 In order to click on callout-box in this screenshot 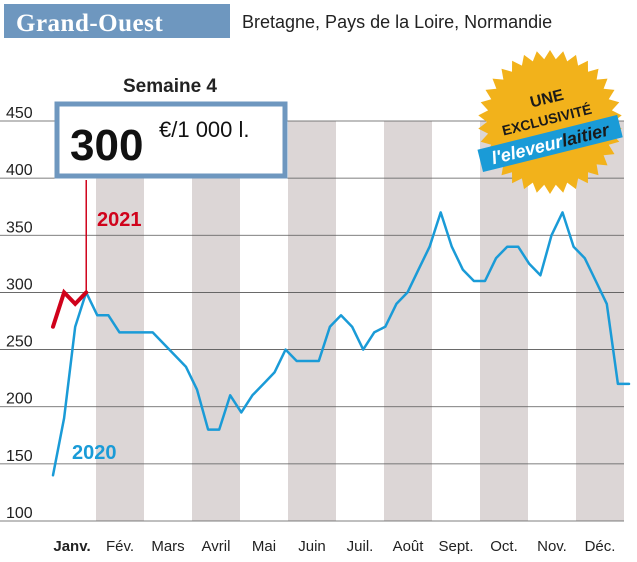, I will do `click(171, 140)`.